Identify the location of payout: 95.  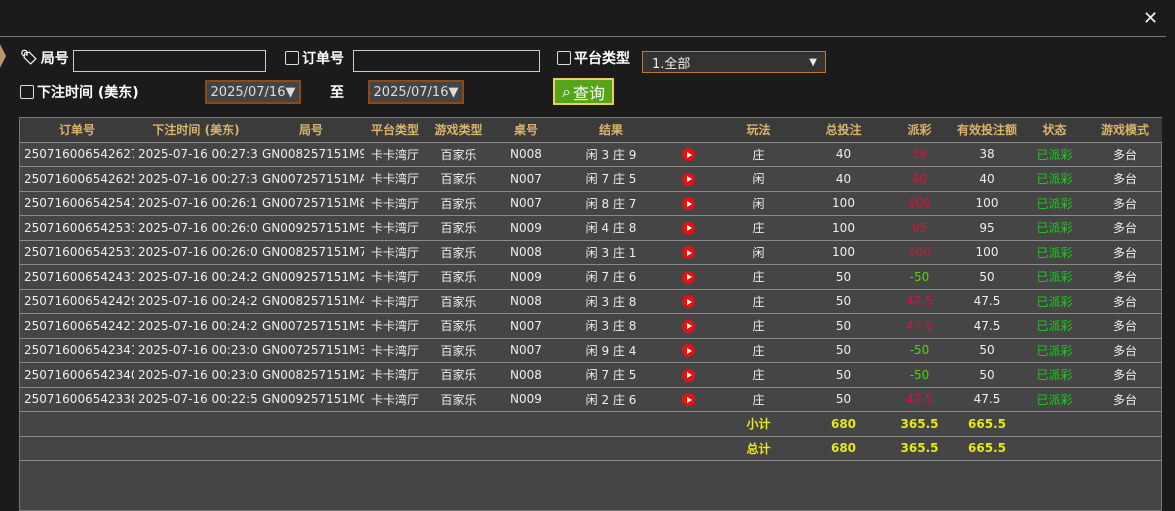
(919, 228).